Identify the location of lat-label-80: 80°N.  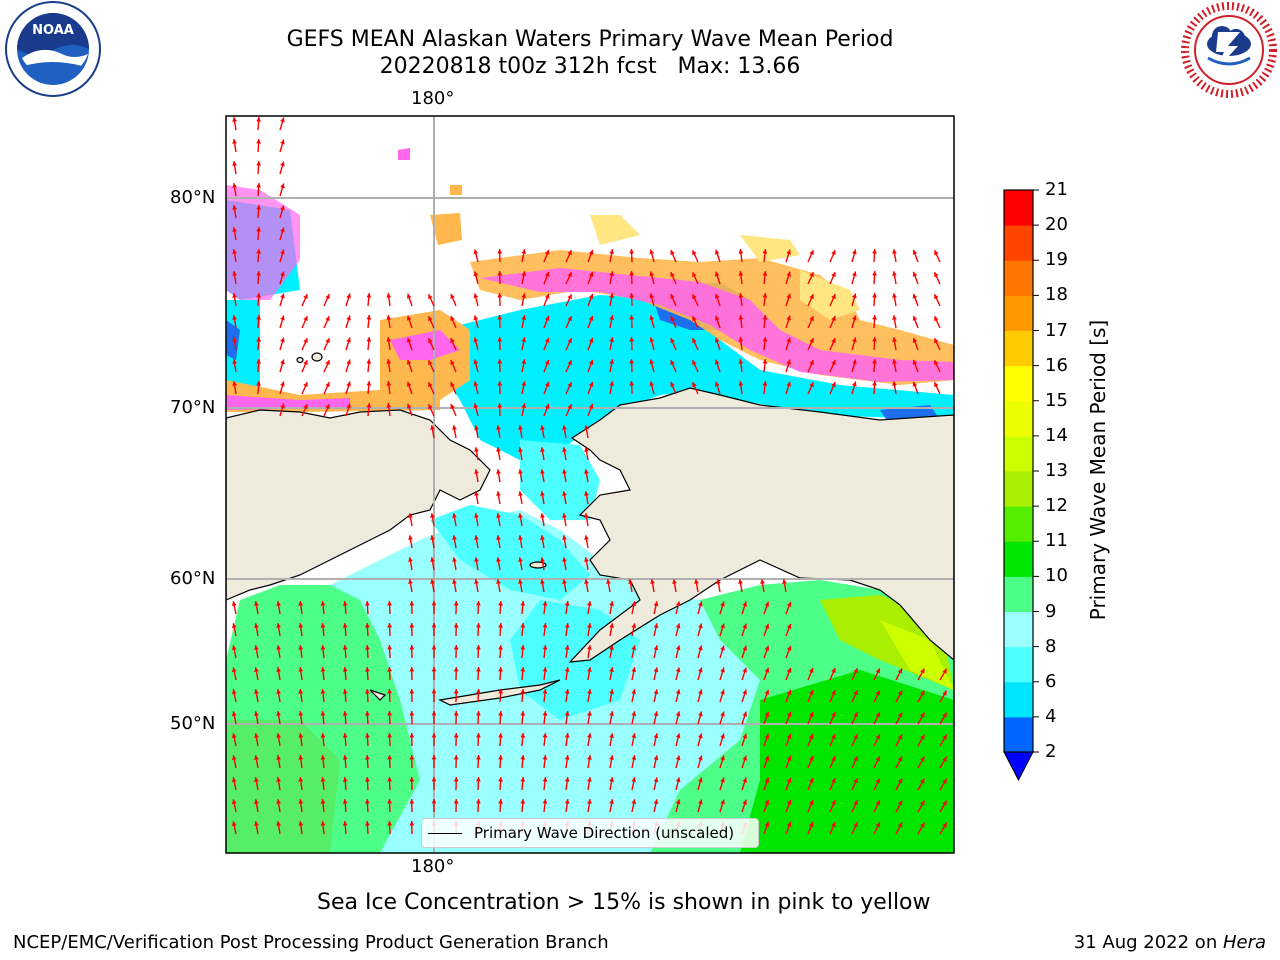
(193, 197).